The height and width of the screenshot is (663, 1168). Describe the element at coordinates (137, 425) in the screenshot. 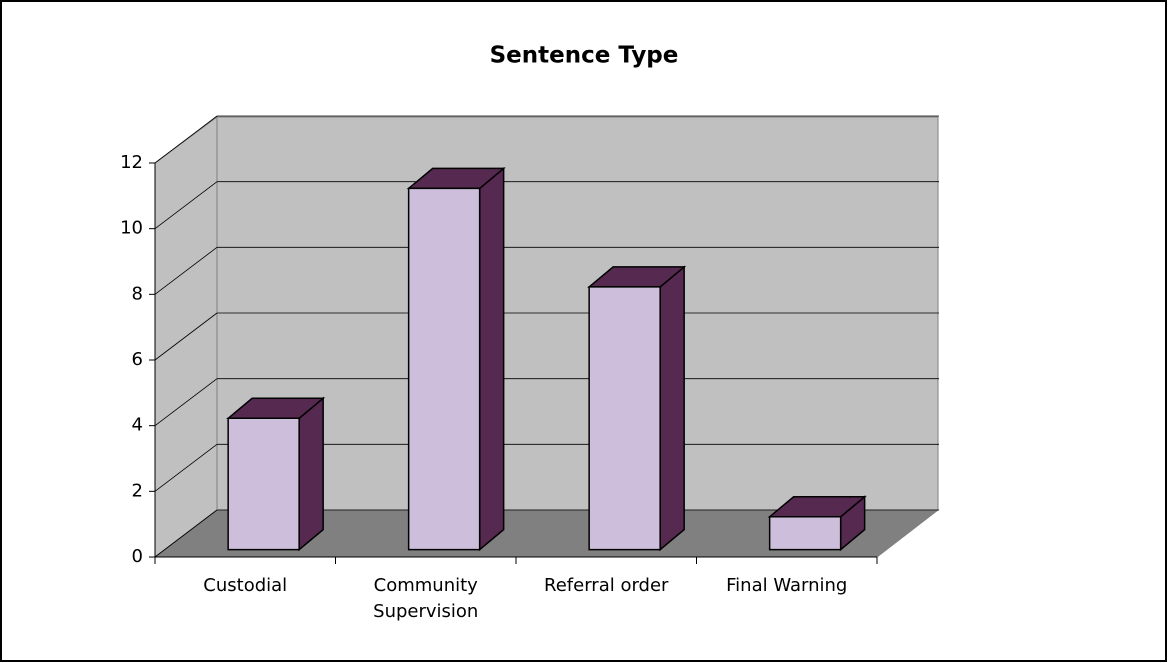

I see `y-tick-label: 4` at that location.